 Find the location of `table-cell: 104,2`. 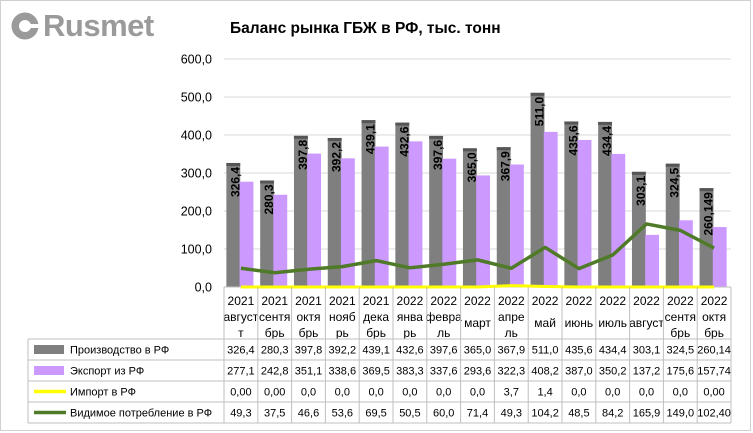

table-cell: 104,2 is located at coordinates (545, 414).